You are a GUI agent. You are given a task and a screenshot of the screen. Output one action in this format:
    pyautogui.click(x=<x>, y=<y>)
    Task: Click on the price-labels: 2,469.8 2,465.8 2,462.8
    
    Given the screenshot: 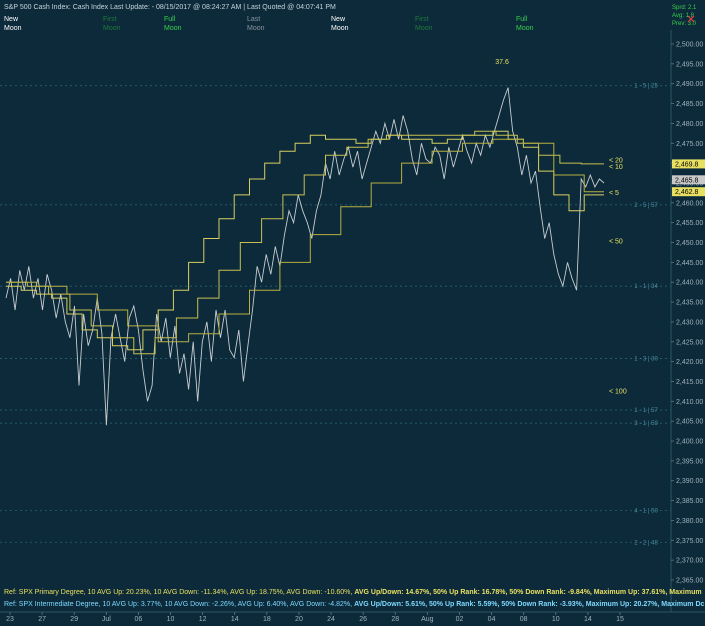 What is the action you would take?
    pyautogui.click(x=688, y=178)
    